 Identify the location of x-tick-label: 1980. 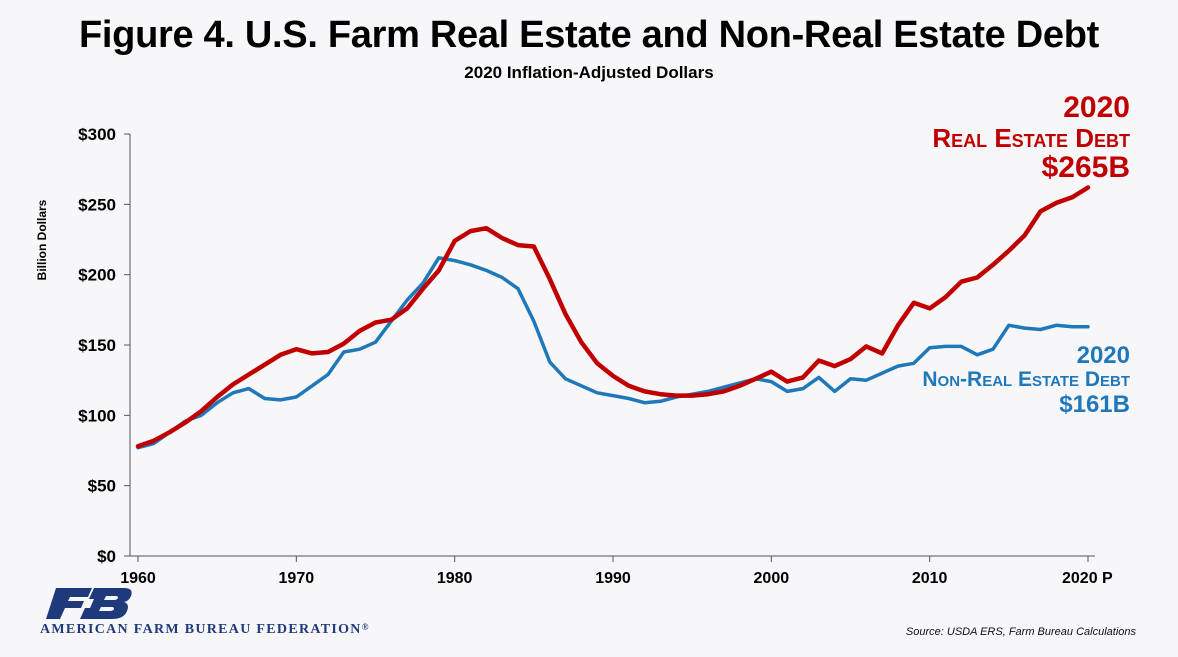
(455, 578).